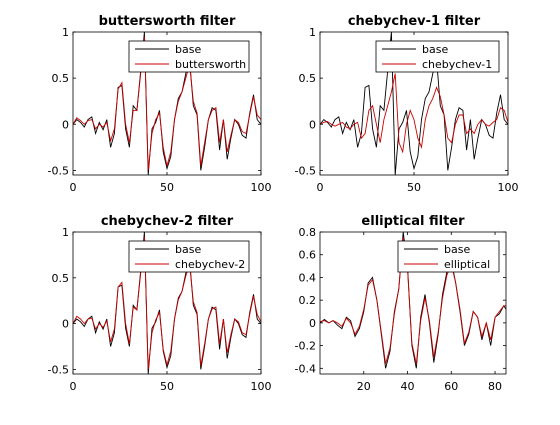  I want to click on legend-label: chebychev-1, so click(457, 64).